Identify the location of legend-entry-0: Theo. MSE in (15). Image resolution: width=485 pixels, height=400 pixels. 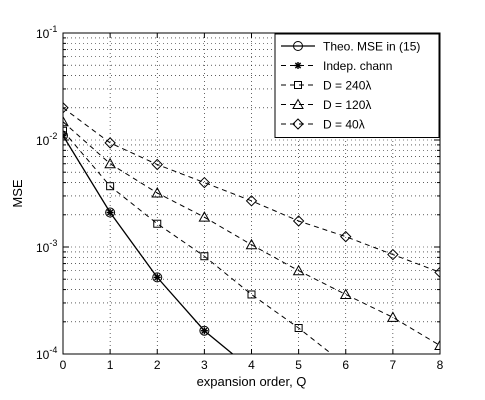
(350, 47).